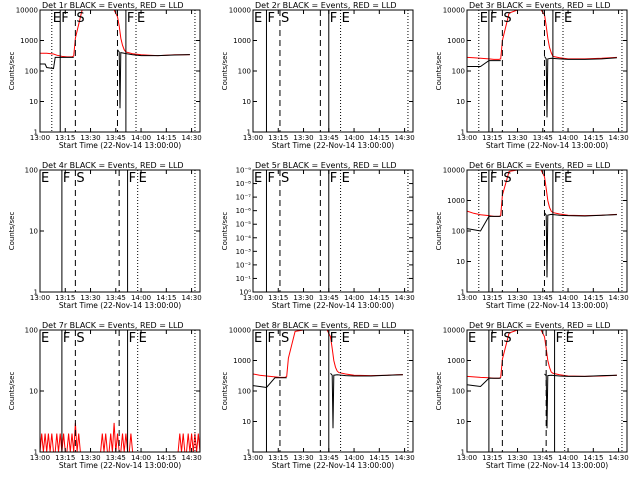  What do you see at coordinates (120, 437) in the screenshot?
I see `lld-series-line` at bounding box center [120, 437].